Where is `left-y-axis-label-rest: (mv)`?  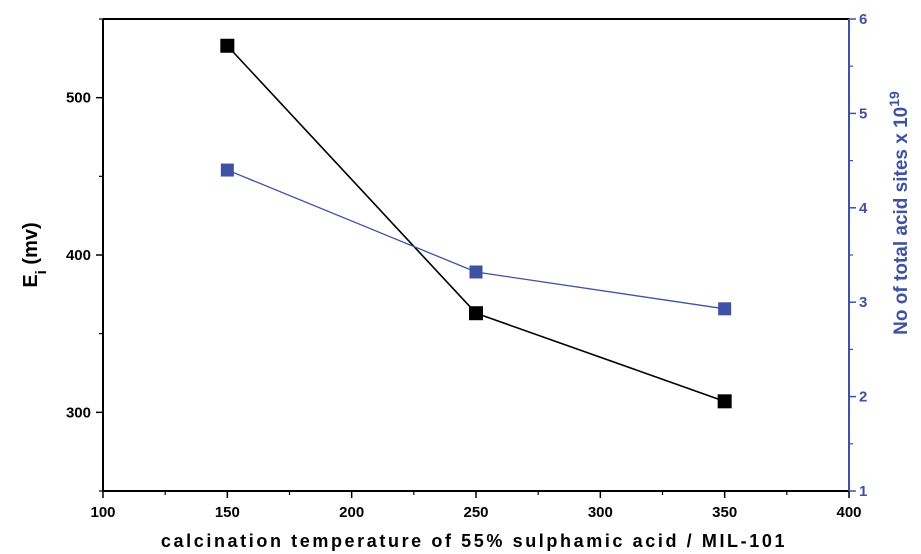 left-y-axis-label-rest: (mv) is located at coordinates (31, 246).